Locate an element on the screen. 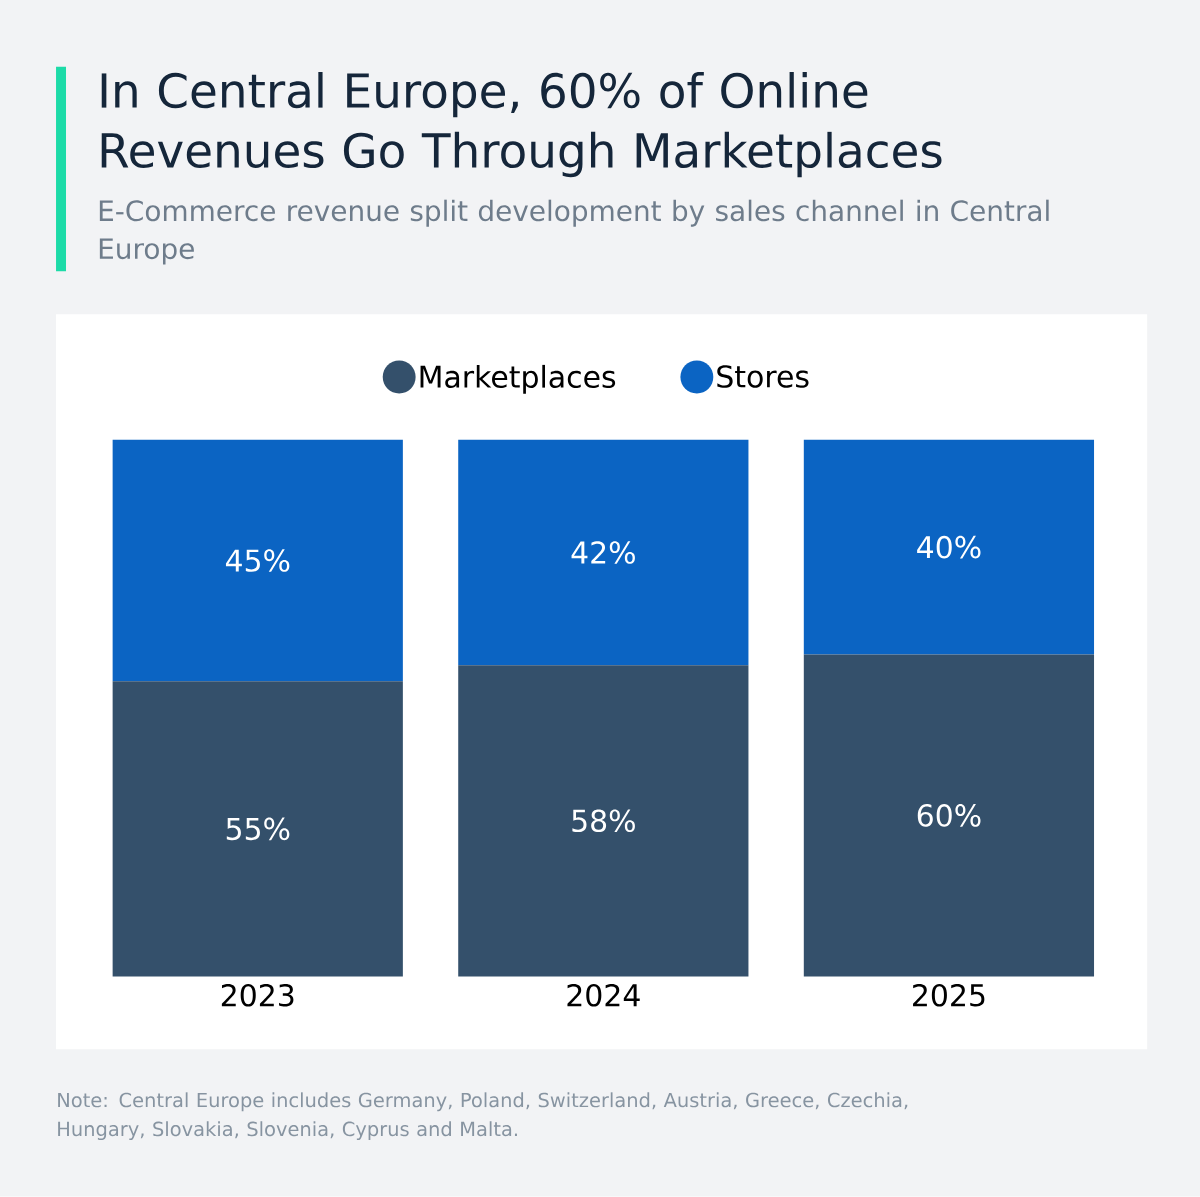 Image resolution: width=1200 pixels, height=1197 pixels. data-label: 42% is located at coordinates (603, 552).